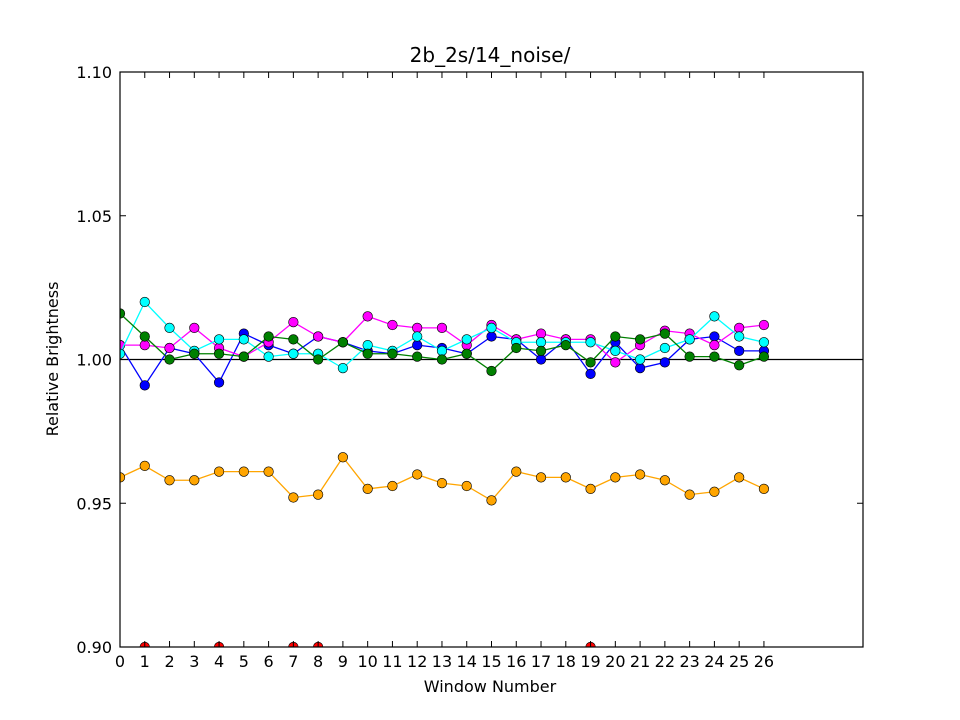  Describe the element at coordinates (244, 661) in the screenshot. I see `x-tick-label-5: 5` at that location.